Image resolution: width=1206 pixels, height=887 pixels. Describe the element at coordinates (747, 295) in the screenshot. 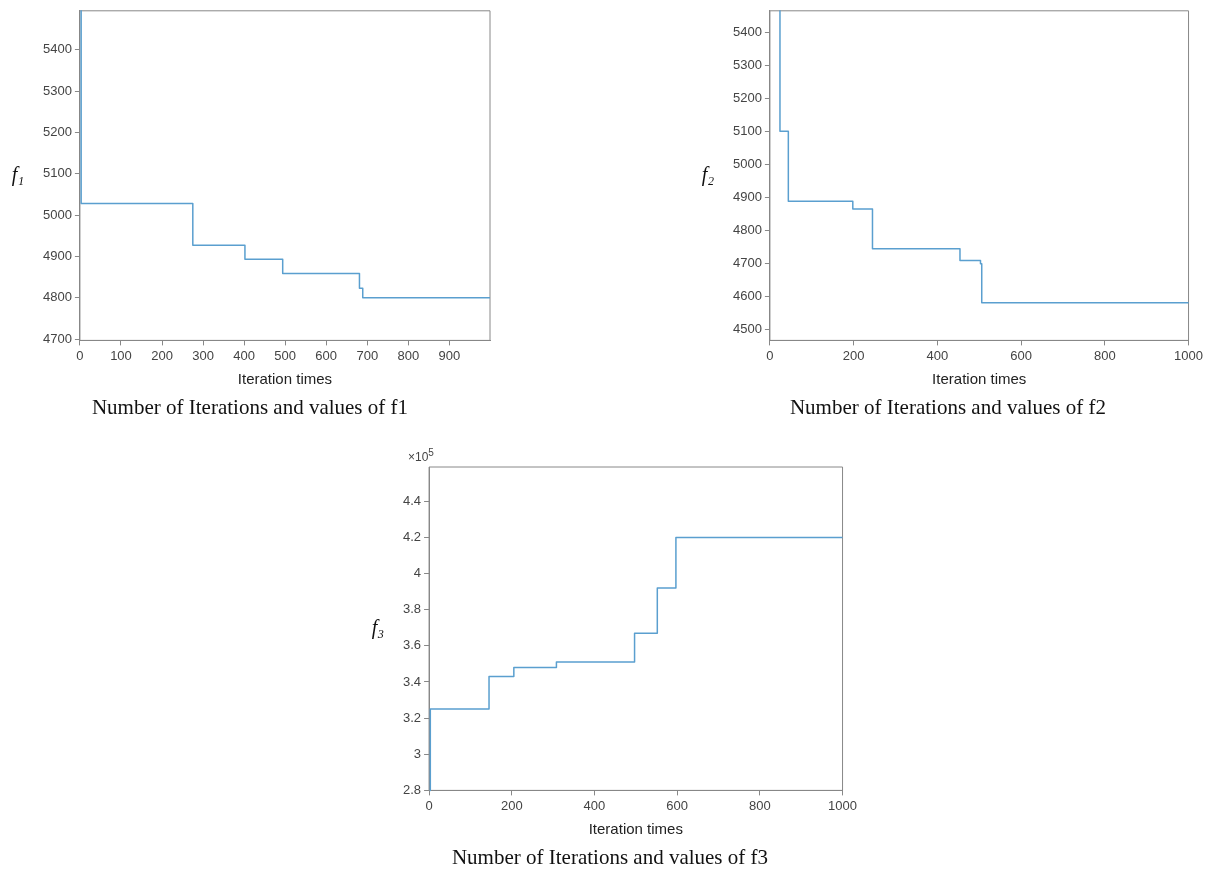

I see `y-tick-label: 4600` at that location.